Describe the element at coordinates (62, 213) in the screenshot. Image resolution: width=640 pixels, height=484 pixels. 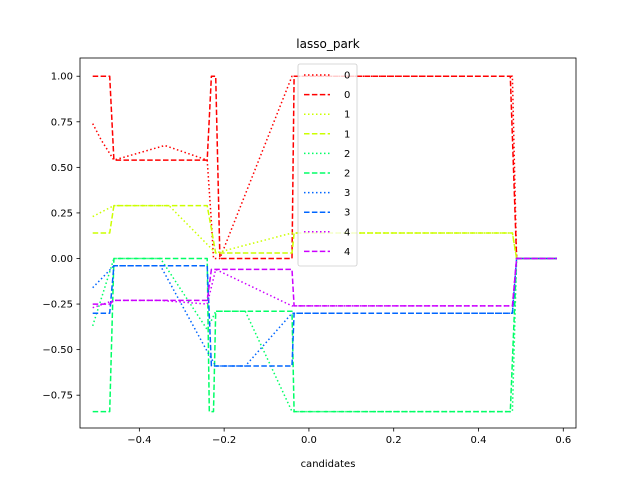
I see `y-tick-label: 0.25` at that location.